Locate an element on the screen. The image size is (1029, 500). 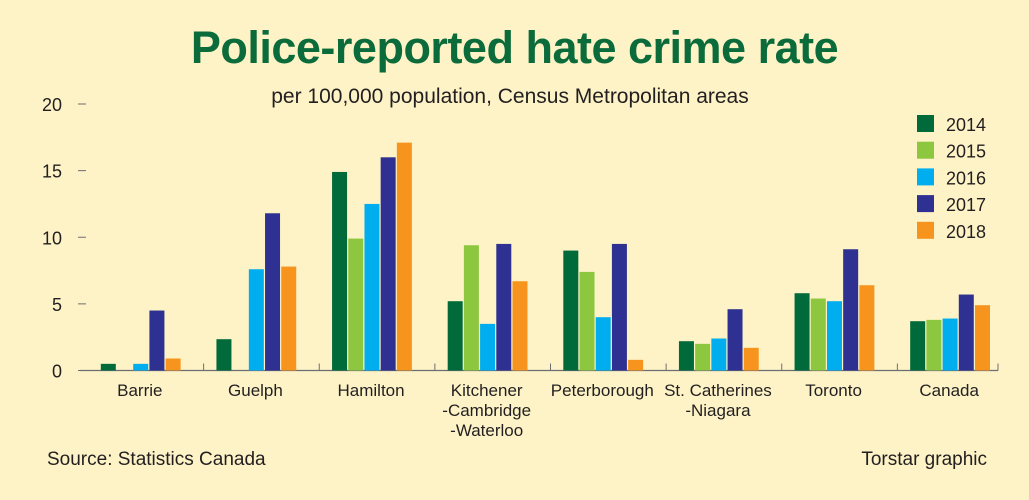
bar-2016-hamilton is located at coordinates (372, 287).